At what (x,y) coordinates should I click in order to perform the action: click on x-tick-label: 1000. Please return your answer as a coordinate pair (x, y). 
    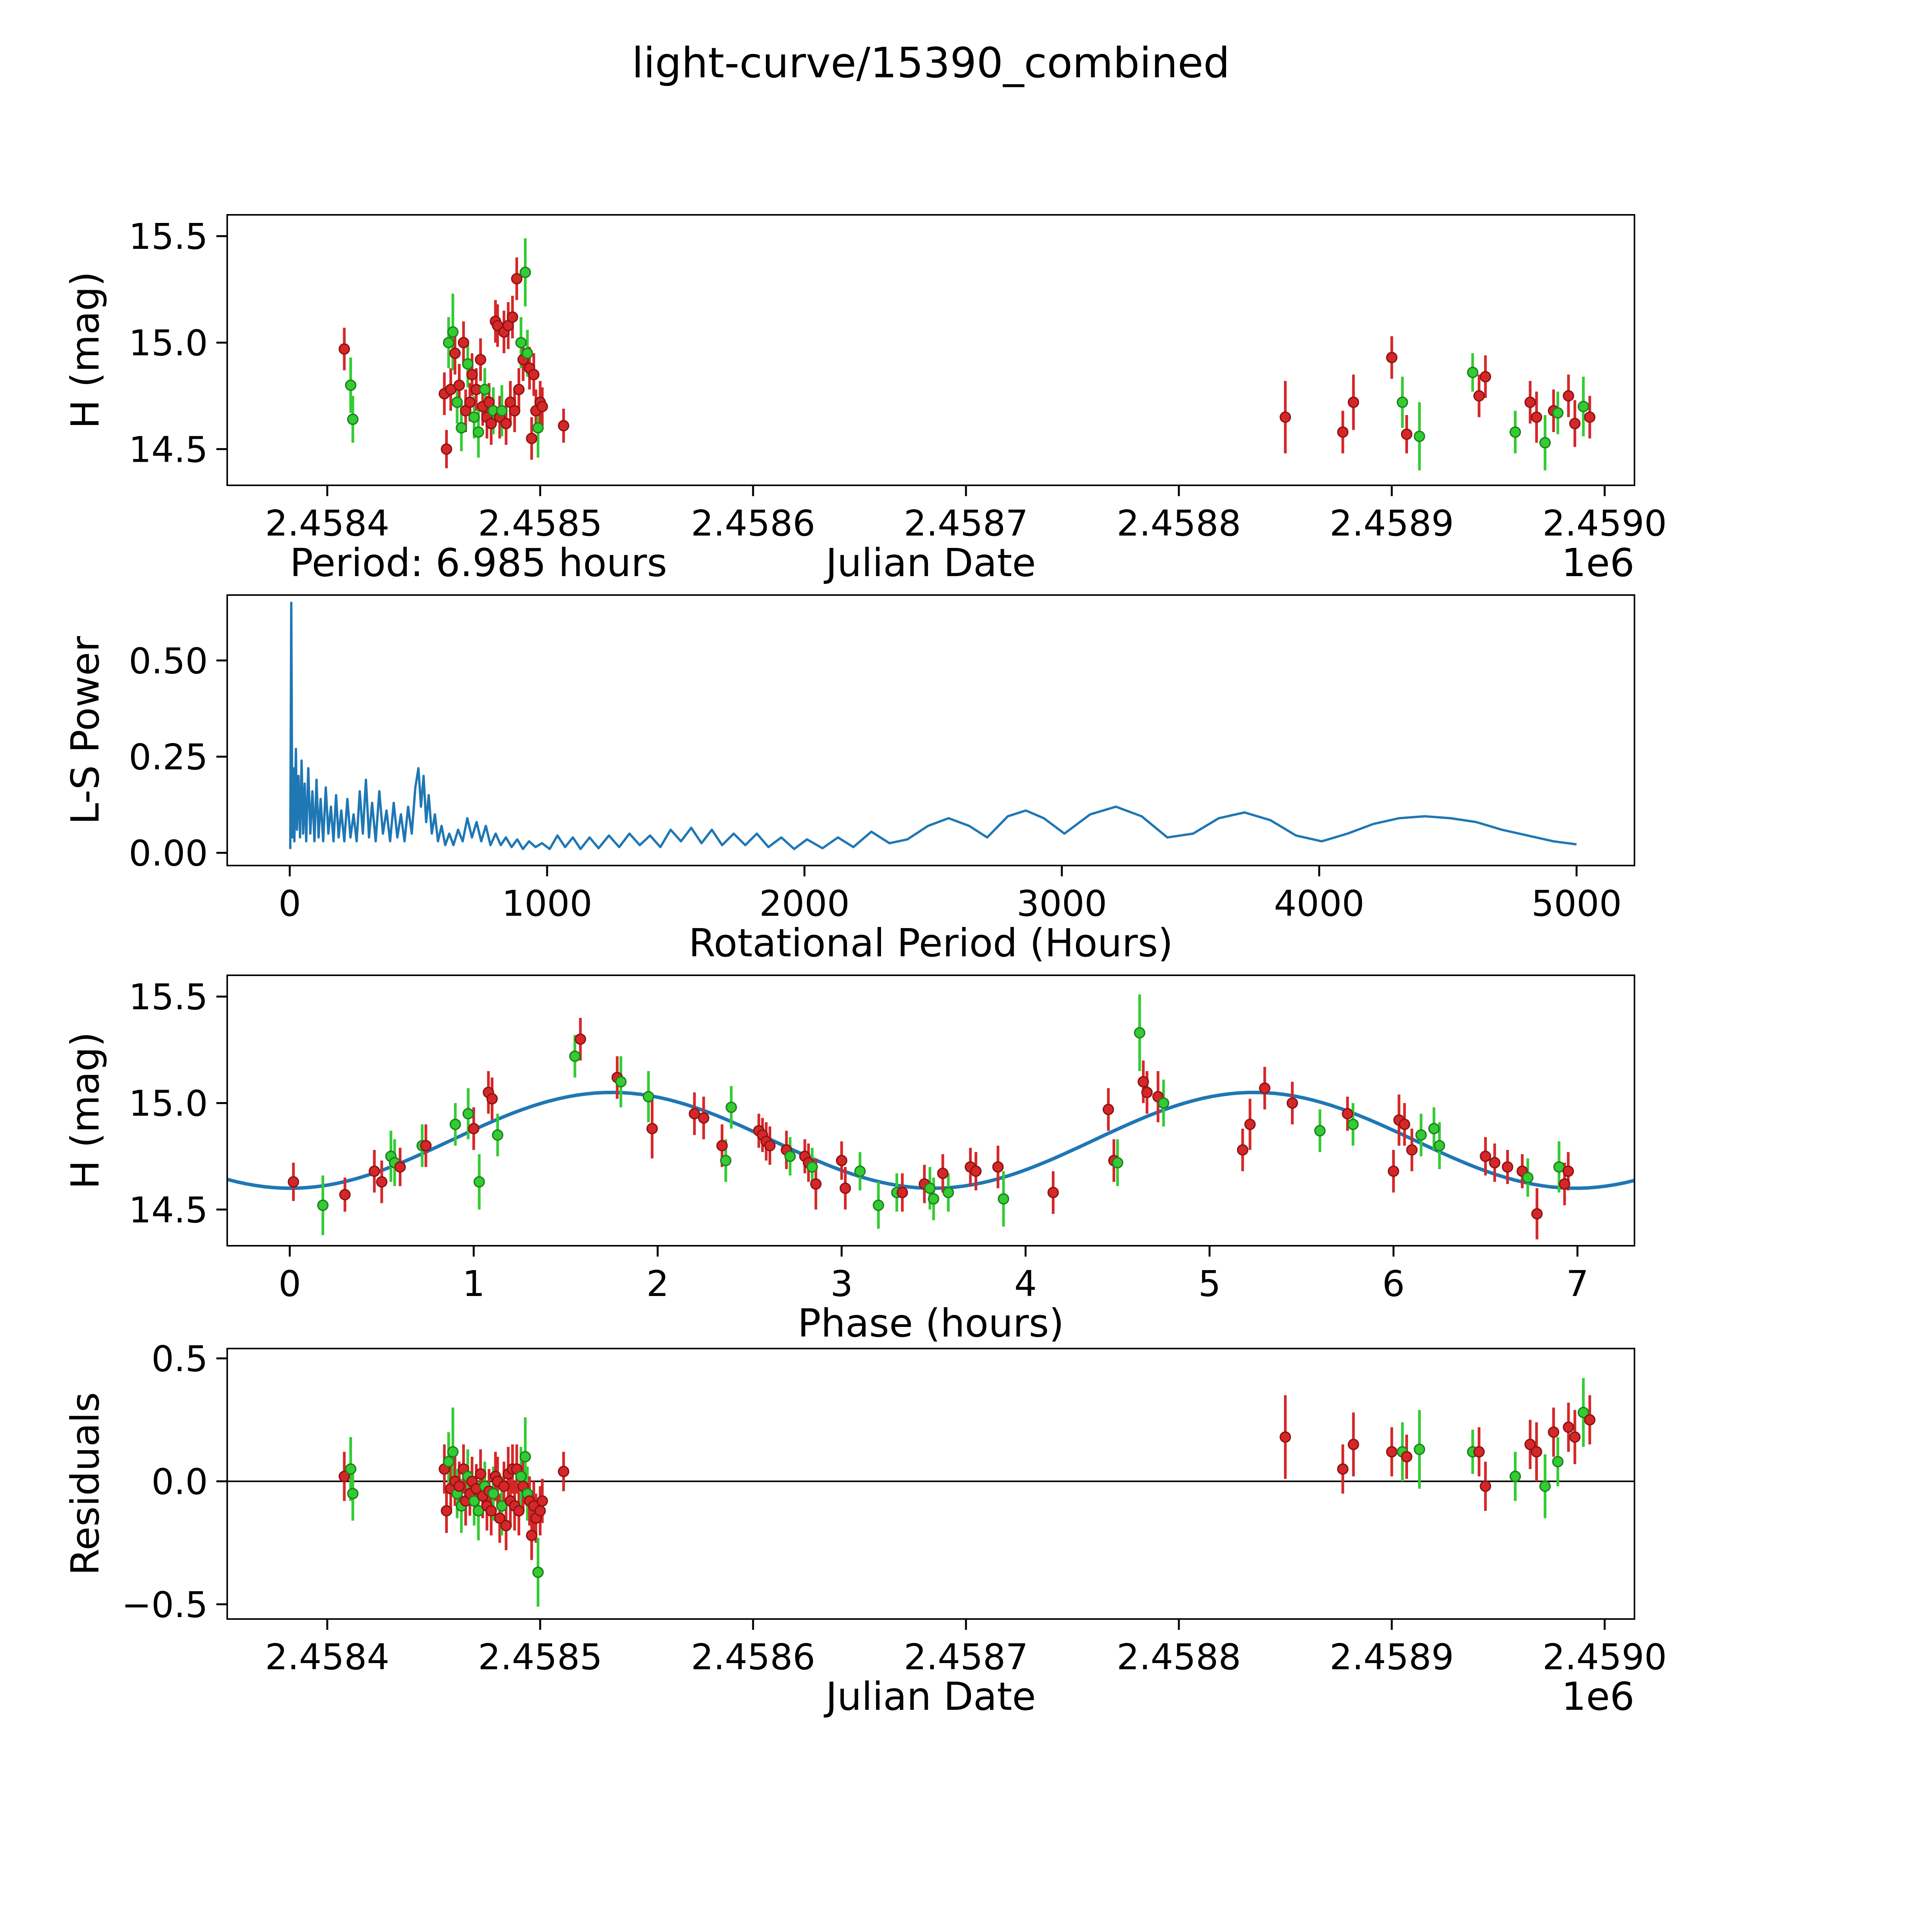
    Looking at the image, I should click on (547, 904).